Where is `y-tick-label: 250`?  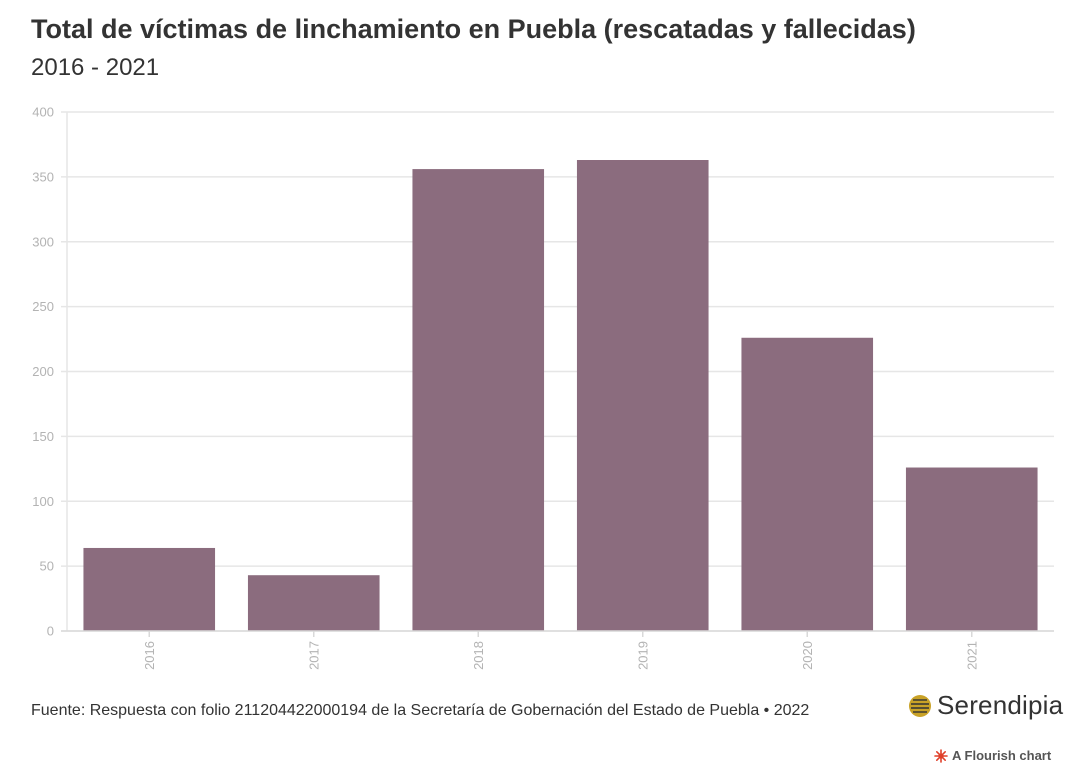 y-tick-label: 250 is located at coordinates (43, 306).